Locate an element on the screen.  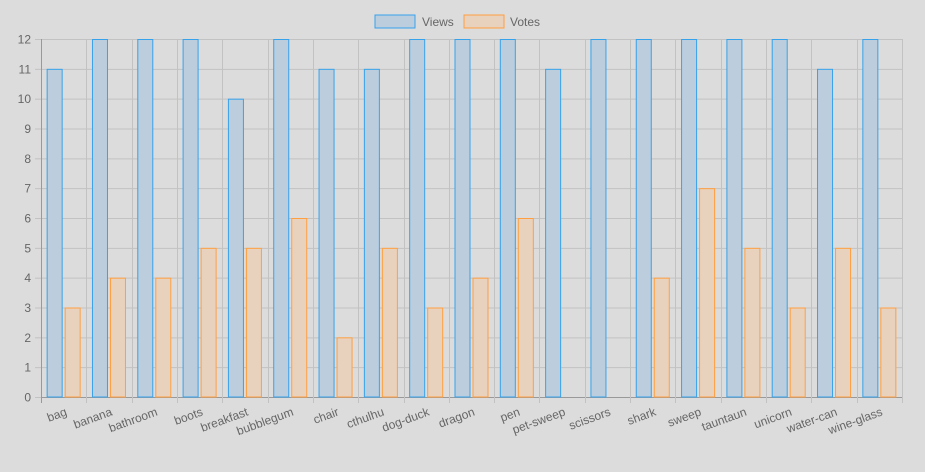
bar-views-unicorn is located at coordinates (779, 218).